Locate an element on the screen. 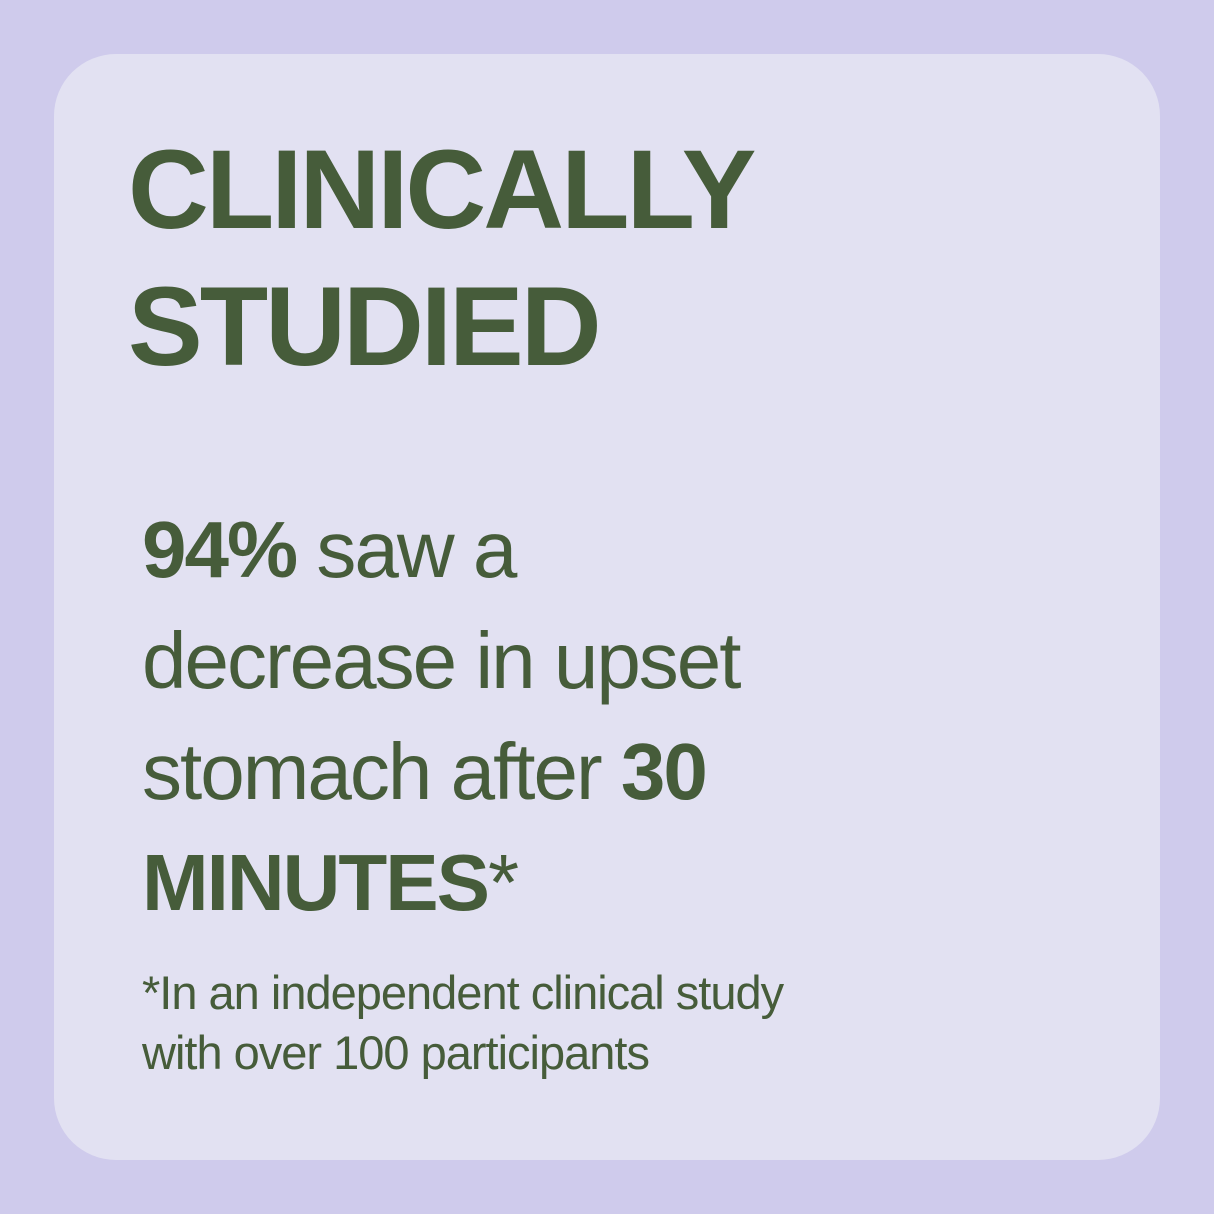  heading-line: CLINICALLY is located at coordinates (442, 189).